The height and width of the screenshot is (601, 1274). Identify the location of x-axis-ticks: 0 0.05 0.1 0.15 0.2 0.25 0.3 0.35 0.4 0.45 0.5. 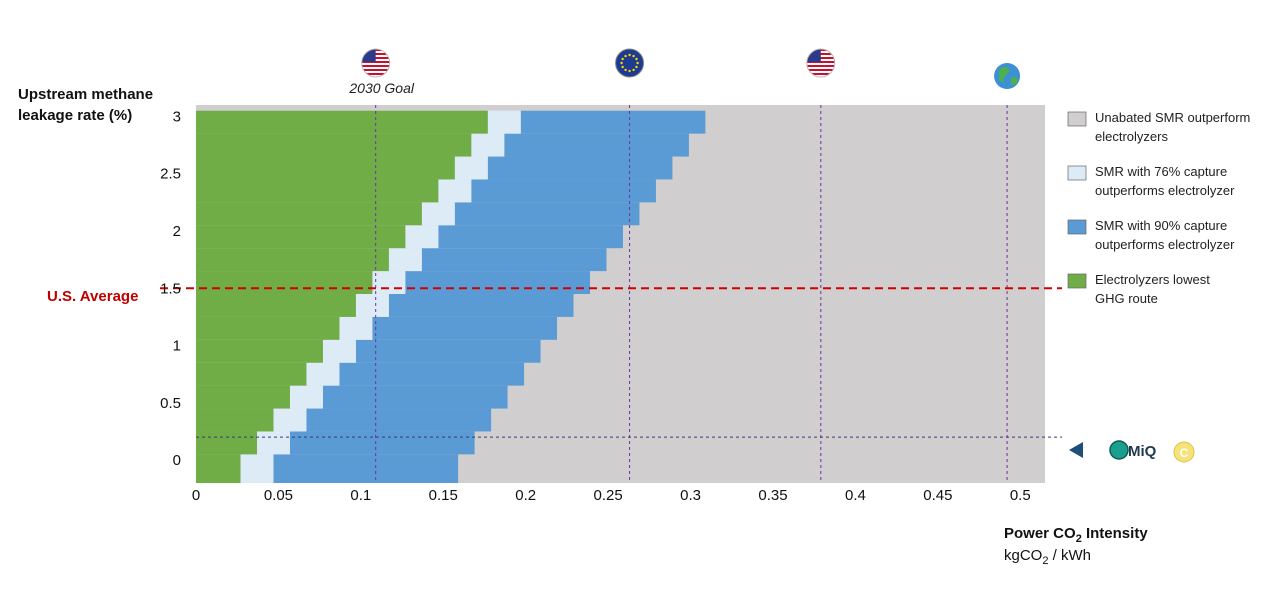
(611, 495).